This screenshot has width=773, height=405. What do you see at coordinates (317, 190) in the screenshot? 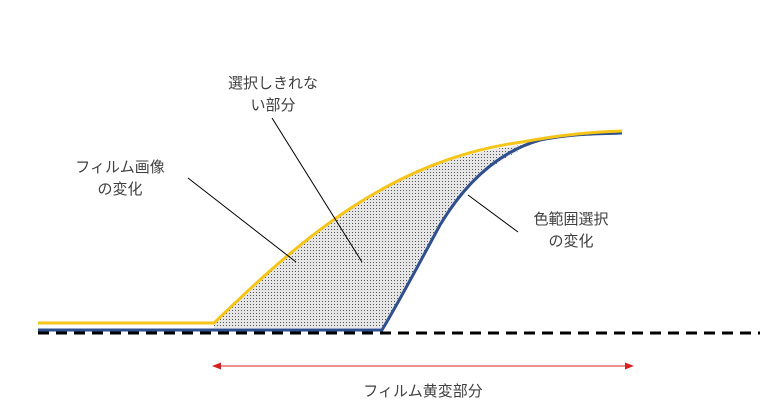
I see `leader-unselected` at bounding box center [317, 190].